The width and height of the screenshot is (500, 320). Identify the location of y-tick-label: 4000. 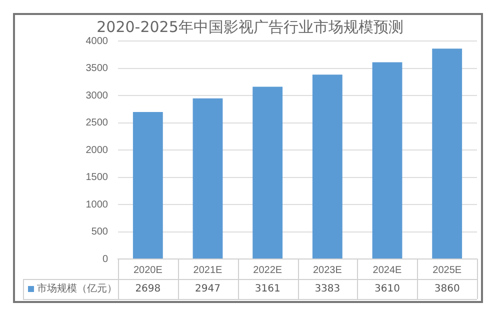
(97, 41).